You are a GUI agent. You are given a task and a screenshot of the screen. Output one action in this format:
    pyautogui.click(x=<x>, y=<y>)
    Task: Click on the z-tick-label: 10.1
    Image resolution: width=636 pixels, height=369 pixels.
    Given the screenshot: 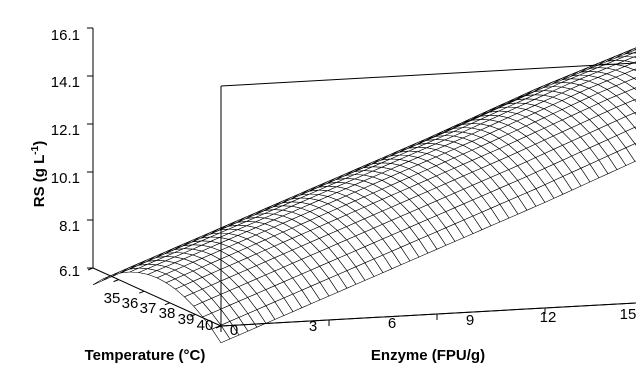 What is the action you would take?
    pyautogui.click(x=65, y=178)
    